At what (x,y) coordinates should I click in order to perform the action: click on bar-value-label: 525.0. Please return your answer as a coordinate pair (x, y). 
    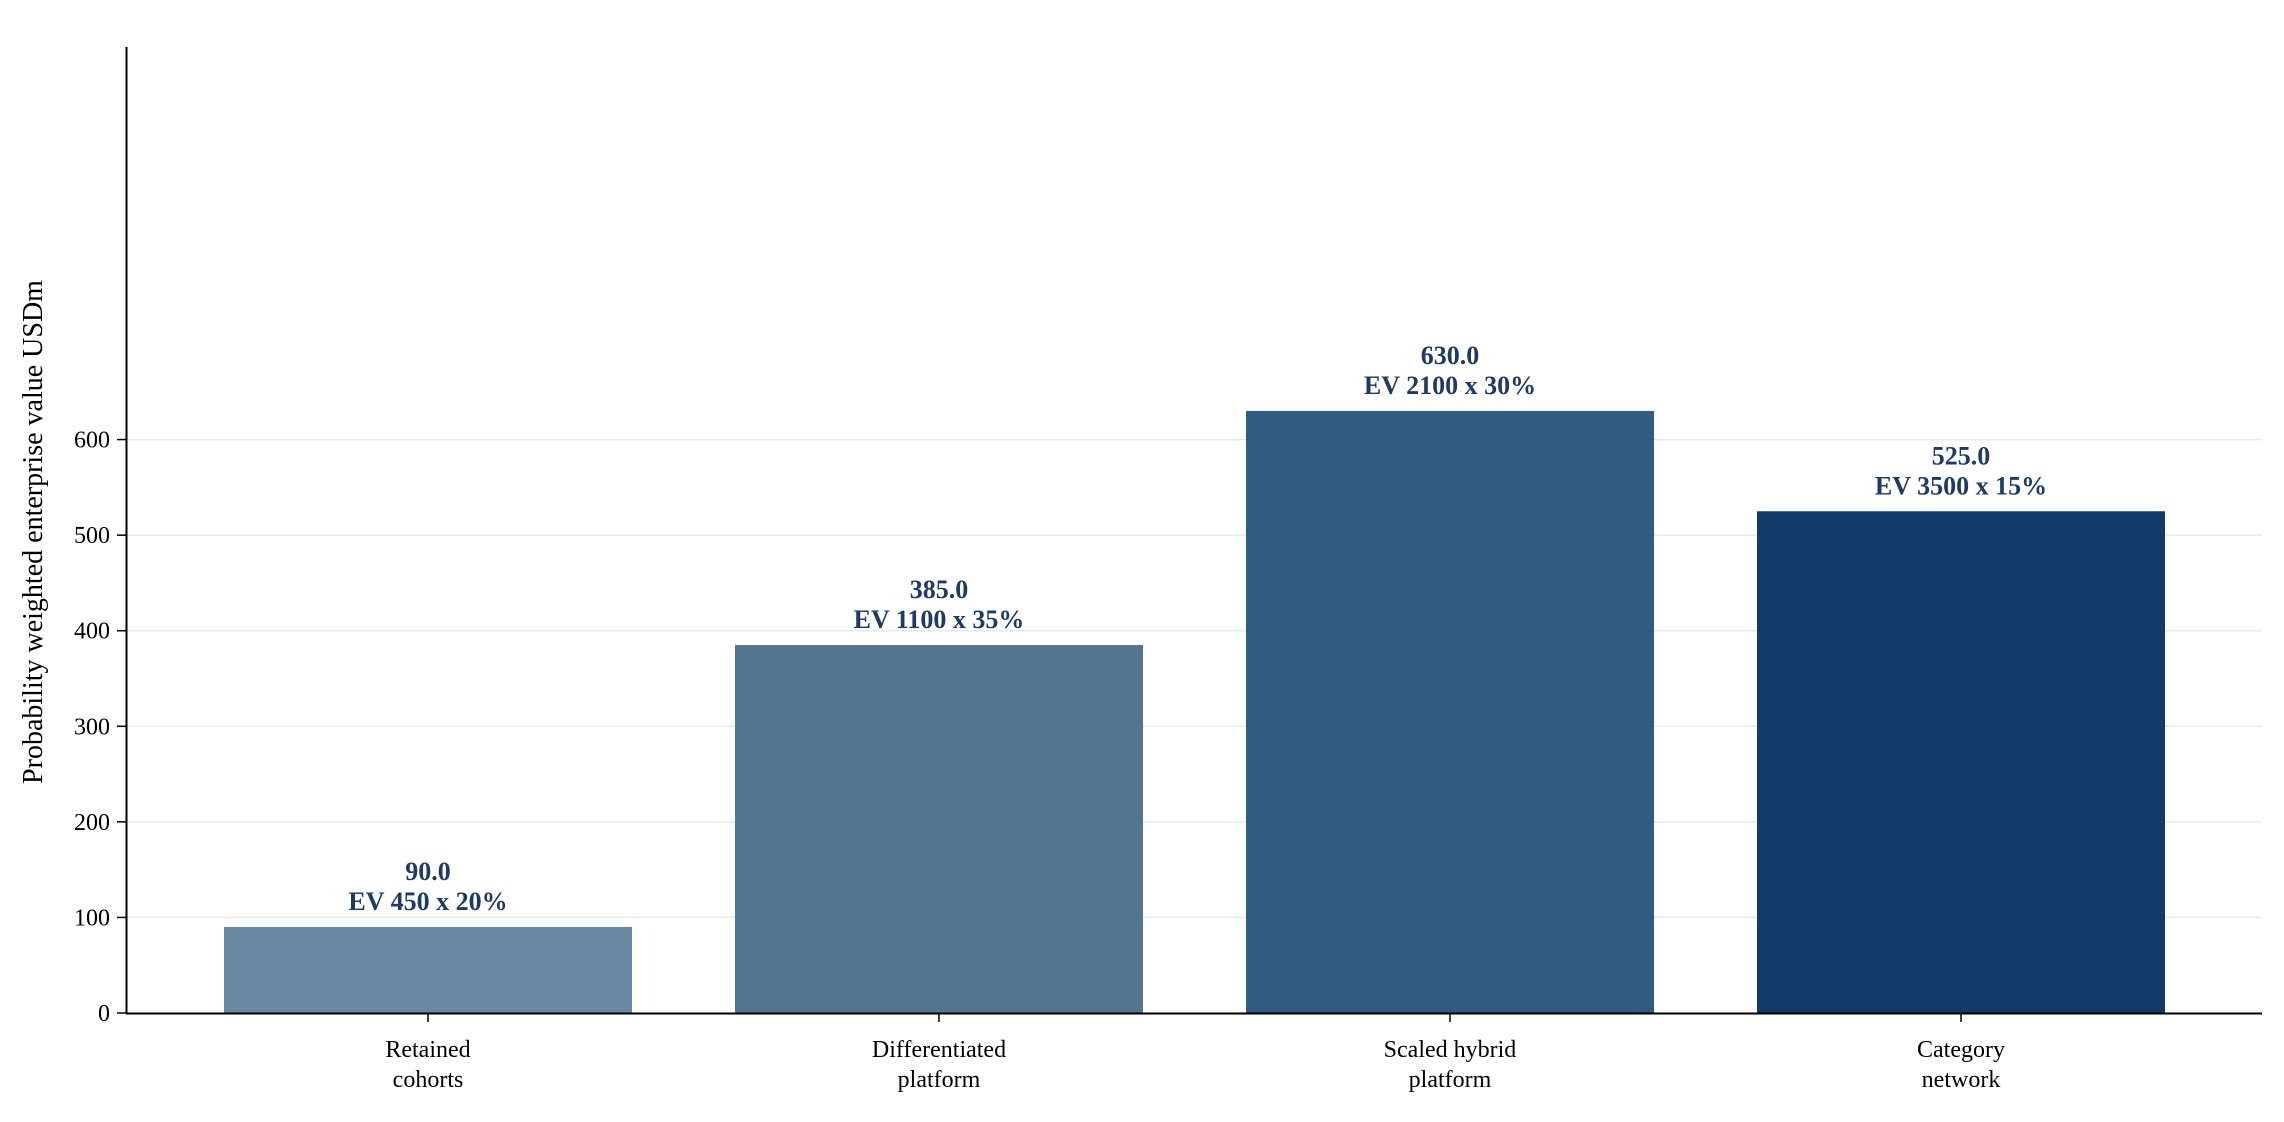
    Looking at the image, I should click on (1961, 455).